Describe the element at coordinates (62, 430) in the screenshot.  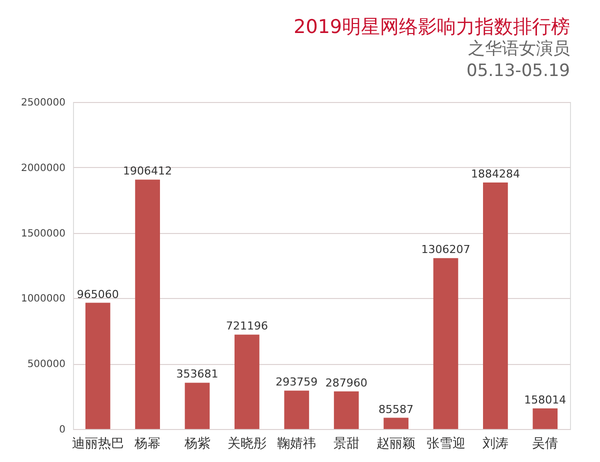
I see `y-tick-label: 0` at that location.